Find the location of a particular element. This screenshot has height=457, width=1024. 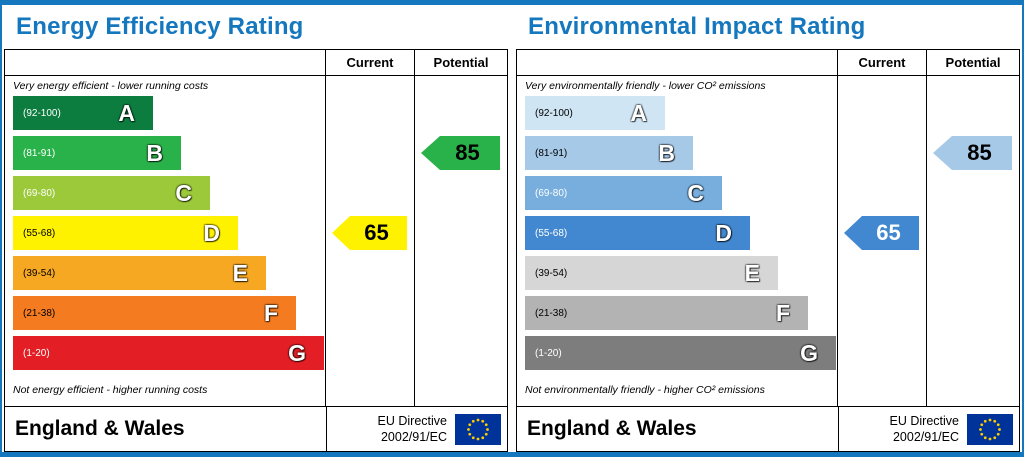

band-row-b: (81-91) B is located at coordinates (169, 156).